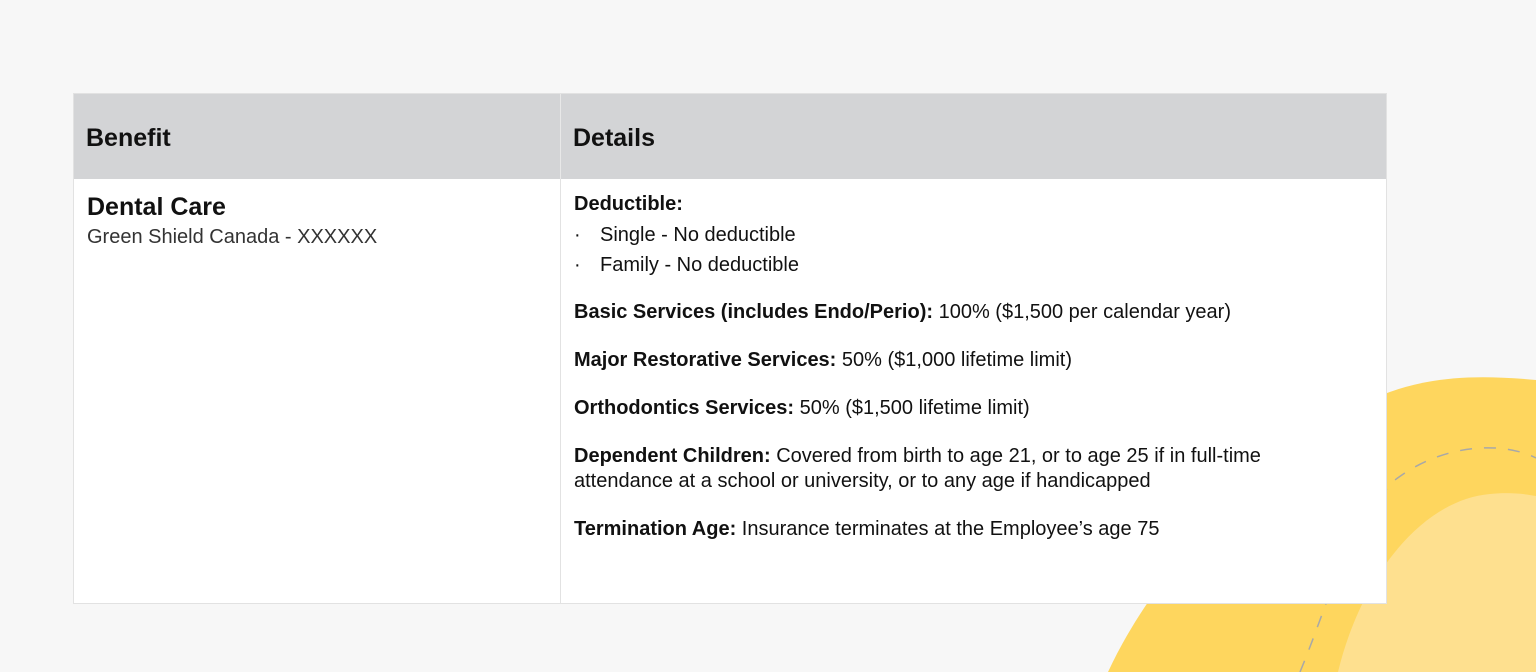 The width and height of the screenshot is (1536, 672). Describe the element at coordinates (684, 408) in the screenshot. I see `detail-label: Orthodontics Services:` at that location.